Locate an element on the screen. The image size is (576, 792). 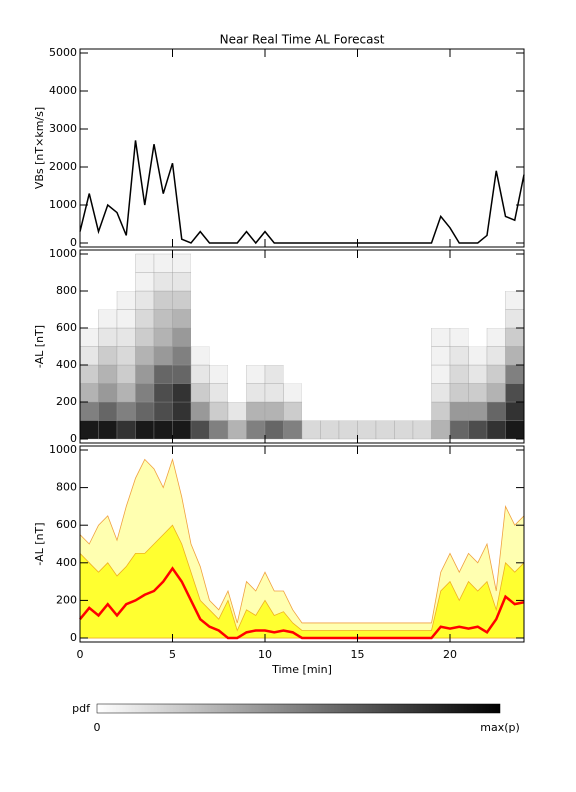
x-axis-label: Time [min] is located at coordinates (301, 669).